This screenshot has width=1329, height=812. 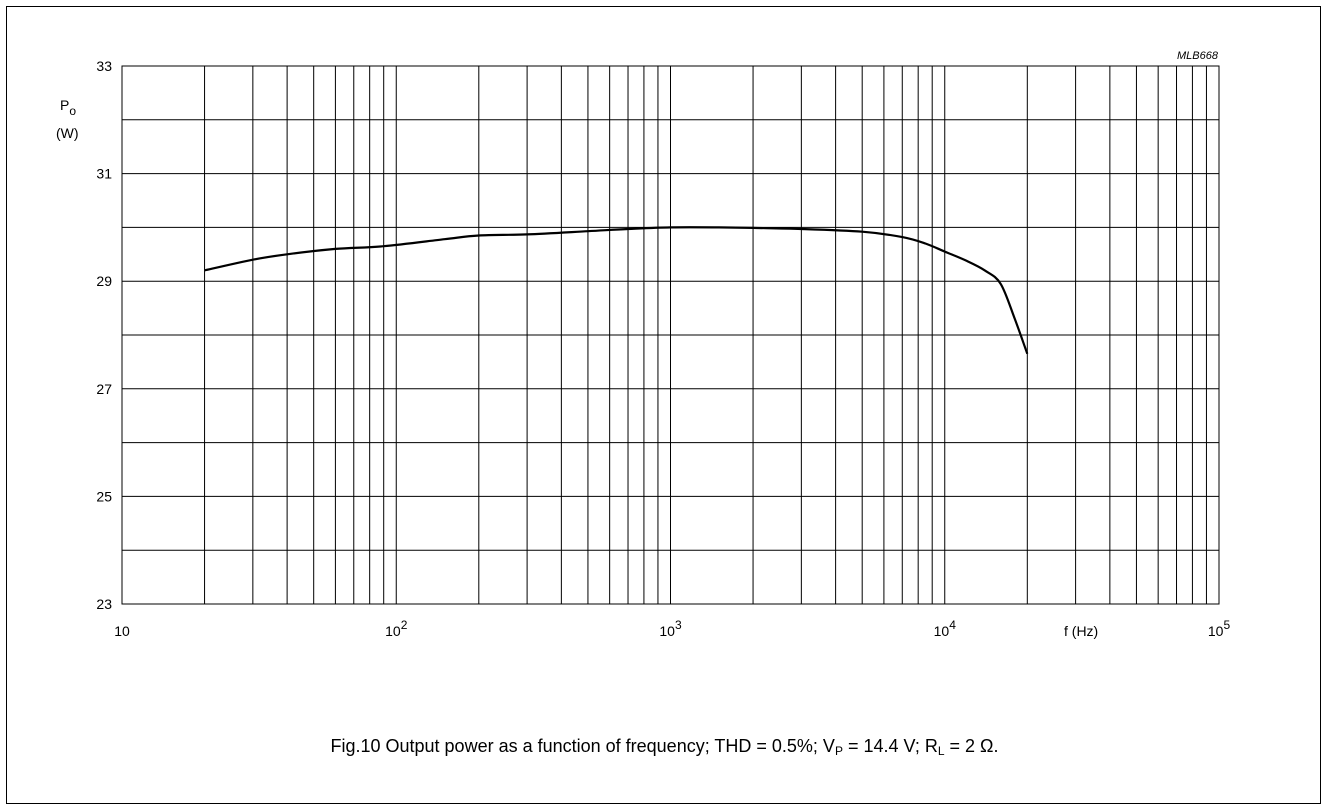 I want to click on x-tick-label: 10³, so click(x=670, y=628).